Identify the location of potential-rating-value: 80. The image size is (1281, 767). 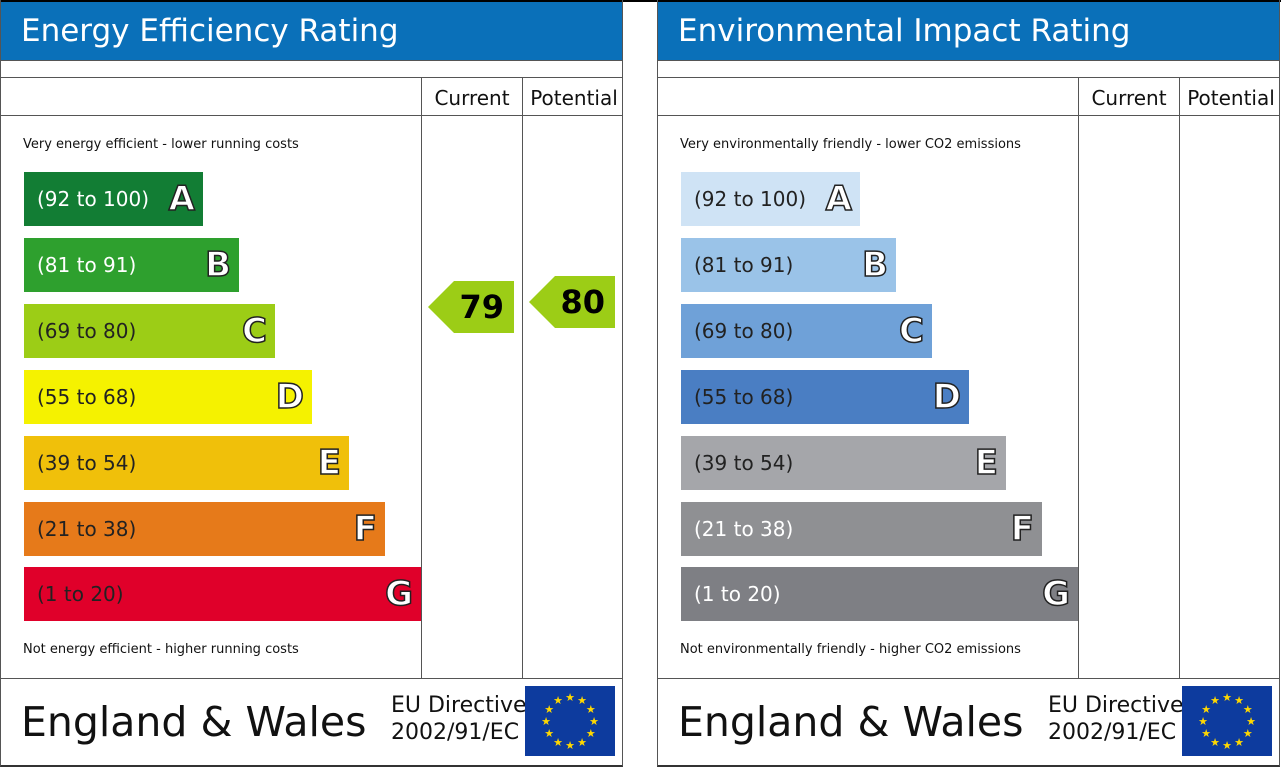
(582, 302).